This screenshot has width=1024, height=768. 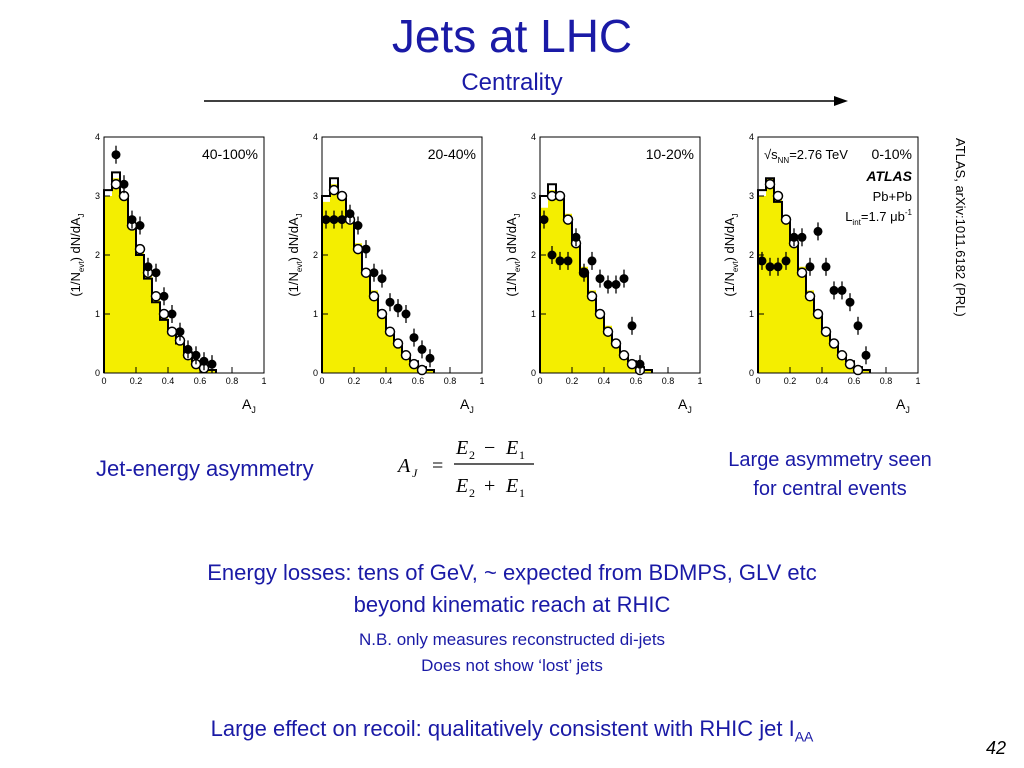 I want to click on formula-den-a-sub: 2, so click(x=472, y=493).